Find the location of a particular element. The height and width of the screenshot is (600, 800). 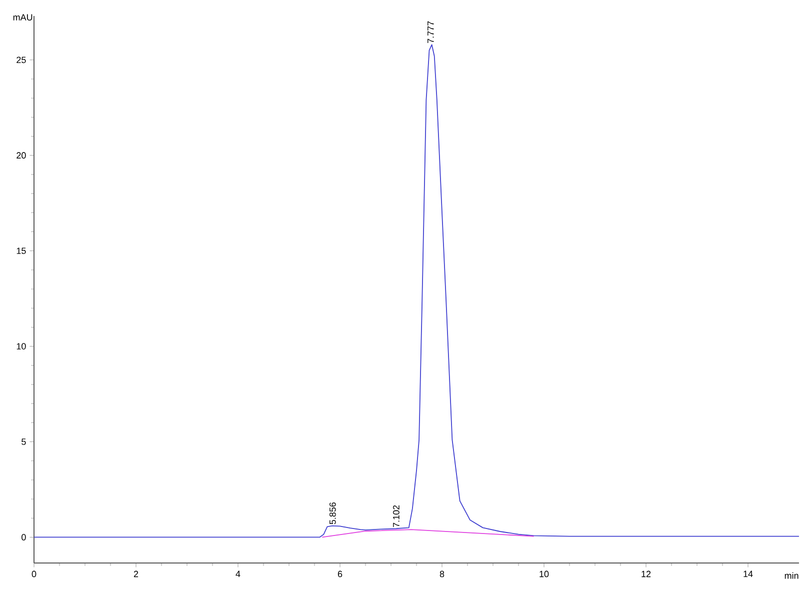

x-tick-label: 6 is located at coordinates (340, 574).